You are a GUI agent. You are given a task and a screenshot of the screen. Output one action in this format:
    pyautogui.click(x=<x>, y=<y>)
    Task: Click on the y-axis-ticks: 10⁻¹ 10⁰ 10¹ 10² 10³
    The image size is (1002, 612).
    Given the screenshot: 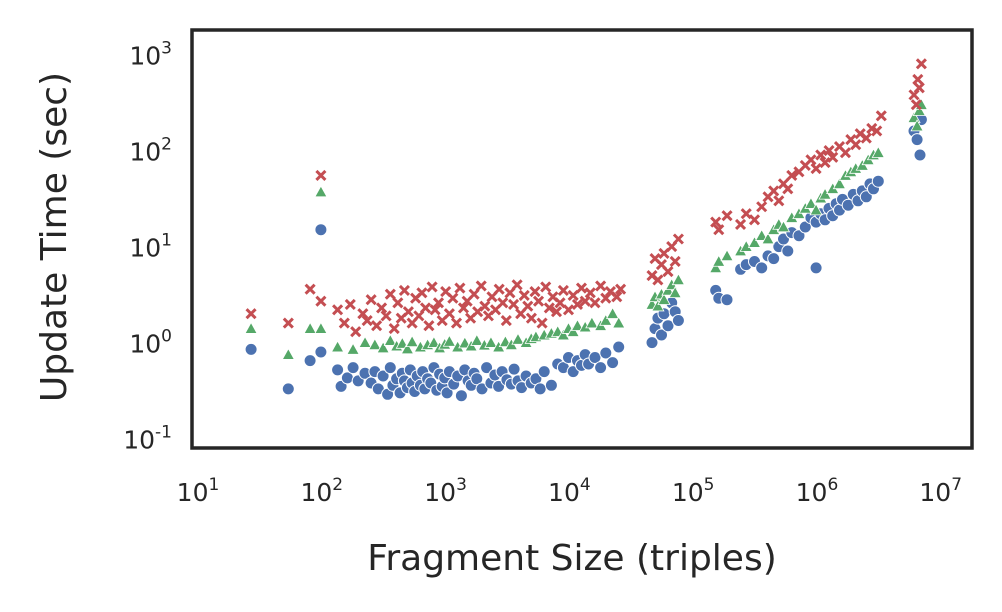 What is the action you would take?
    pyautogui.click(x=147, y=247)
    